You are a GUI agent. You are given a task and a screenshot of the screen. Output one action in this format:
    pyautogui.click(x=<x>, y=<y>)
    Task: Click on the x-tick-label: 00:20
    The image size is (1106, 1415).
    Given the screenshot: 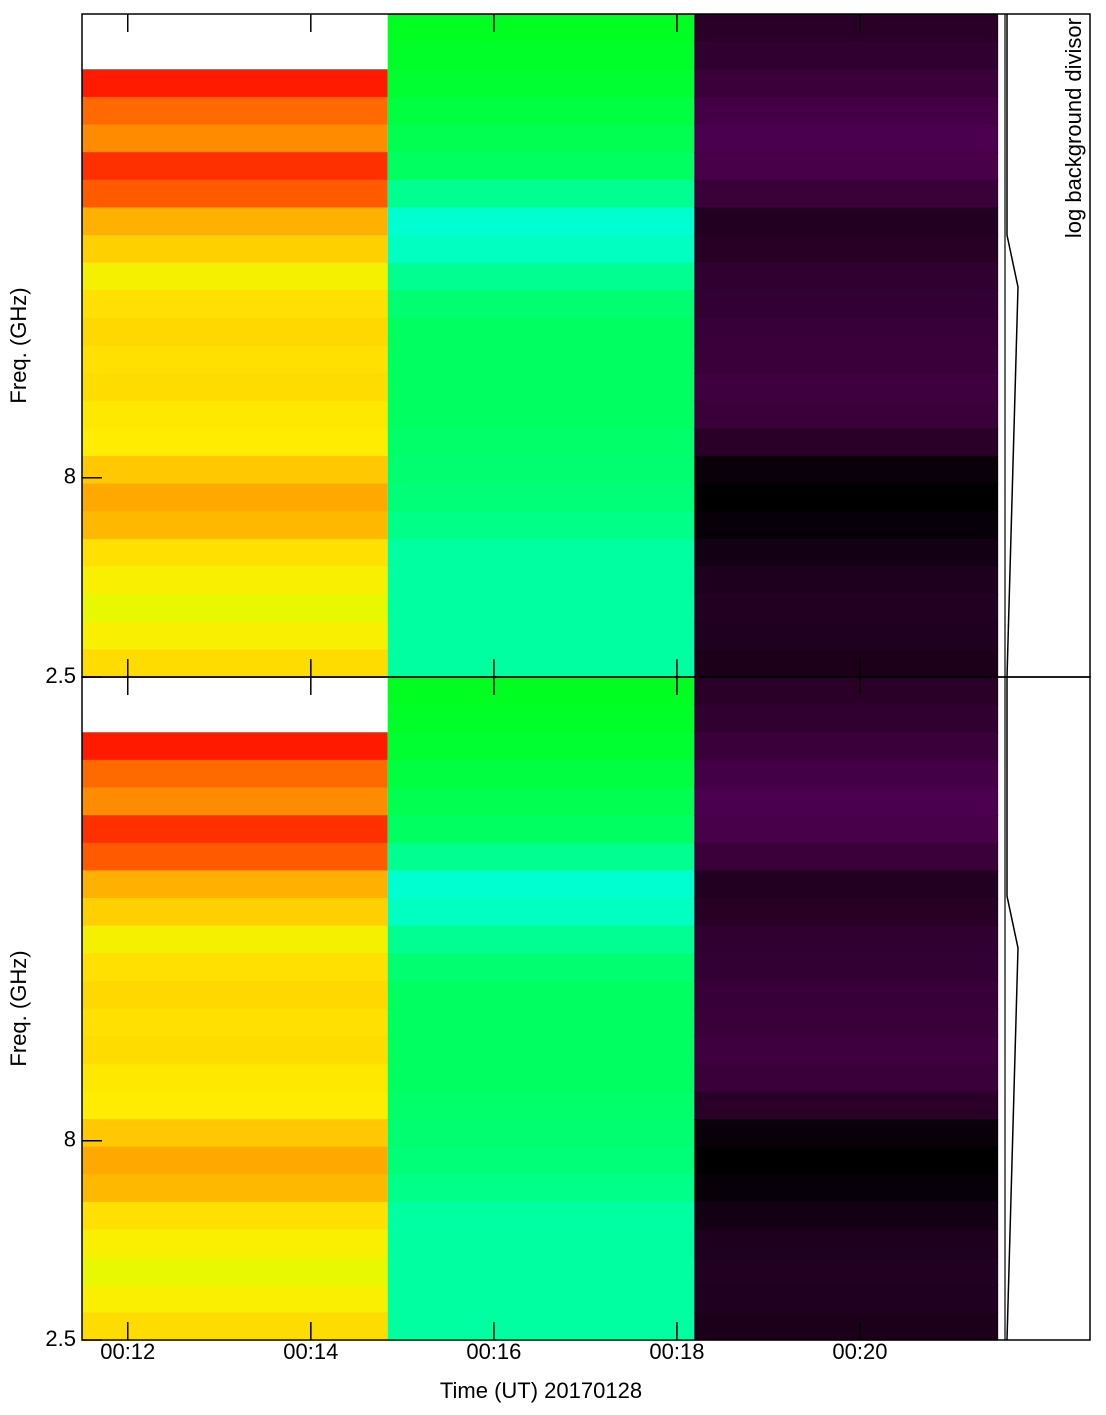 What is the action you would take?
    pyautogui.click(x=859, y=1351)
    